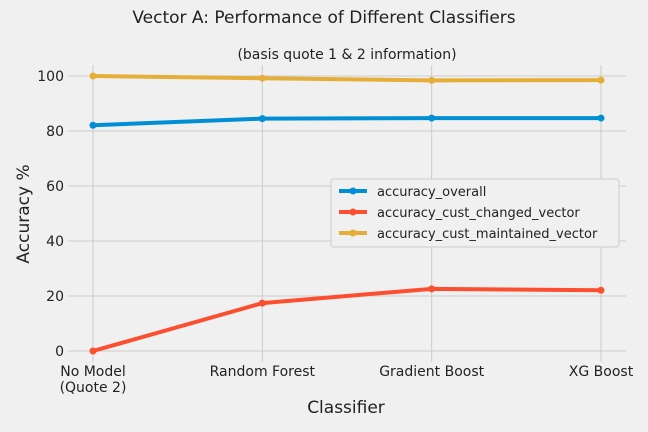  What do you see at coordinates (55, 242) in the screenshot?
I see `y-tick-label: 40` at bounding box center [55, 242].